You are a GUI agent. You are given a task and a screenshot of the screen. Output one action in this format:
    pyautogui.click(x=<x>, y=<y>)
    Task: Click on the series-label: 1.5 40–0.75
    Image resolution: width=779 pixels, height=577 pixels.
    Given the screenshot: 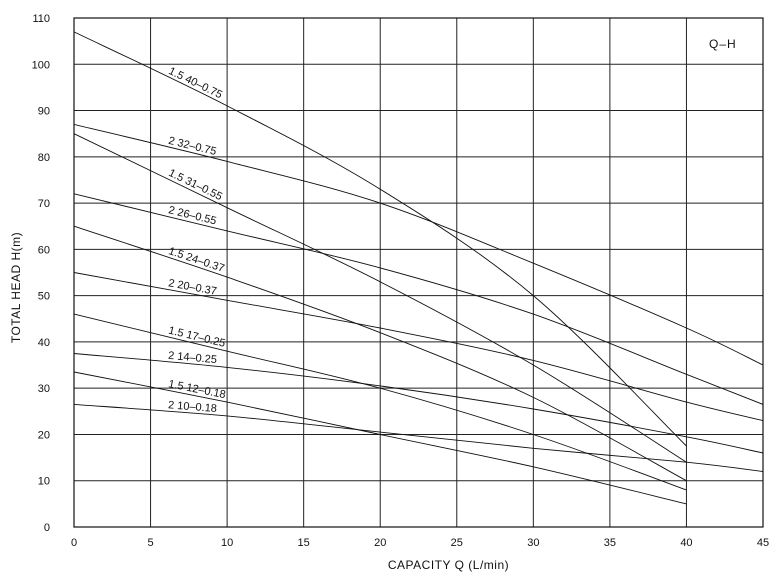 What is the action you would take?
    pyautogui.click(x=196, y=83)
    